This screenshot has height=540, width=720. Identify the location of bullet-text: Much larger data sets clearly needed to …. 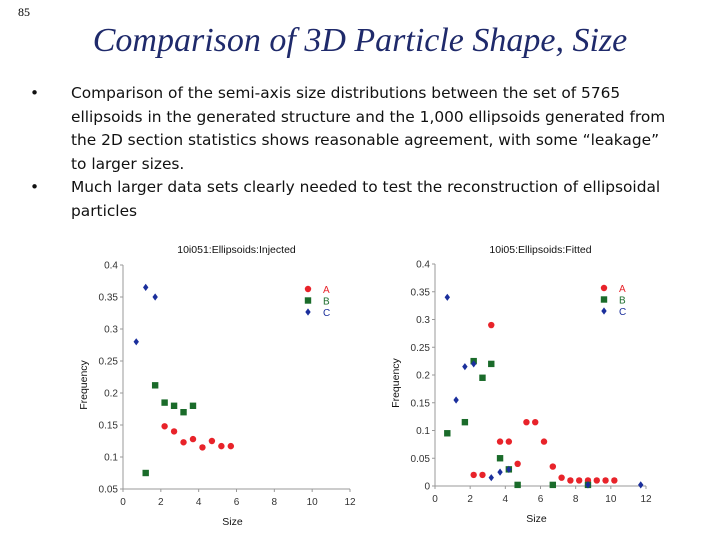
(366, 199).